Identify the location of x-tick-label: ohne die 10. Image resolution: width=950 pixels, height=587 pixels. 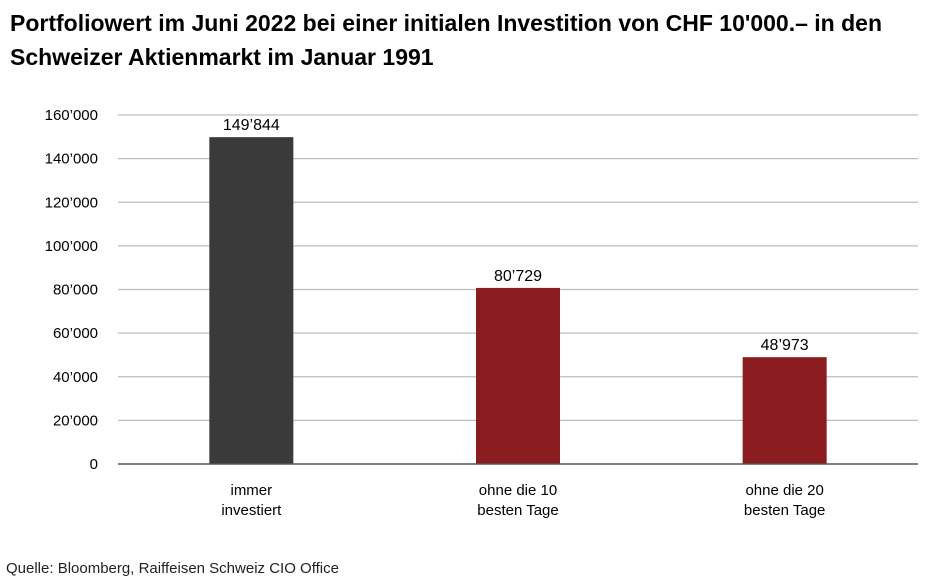
(518, 490).